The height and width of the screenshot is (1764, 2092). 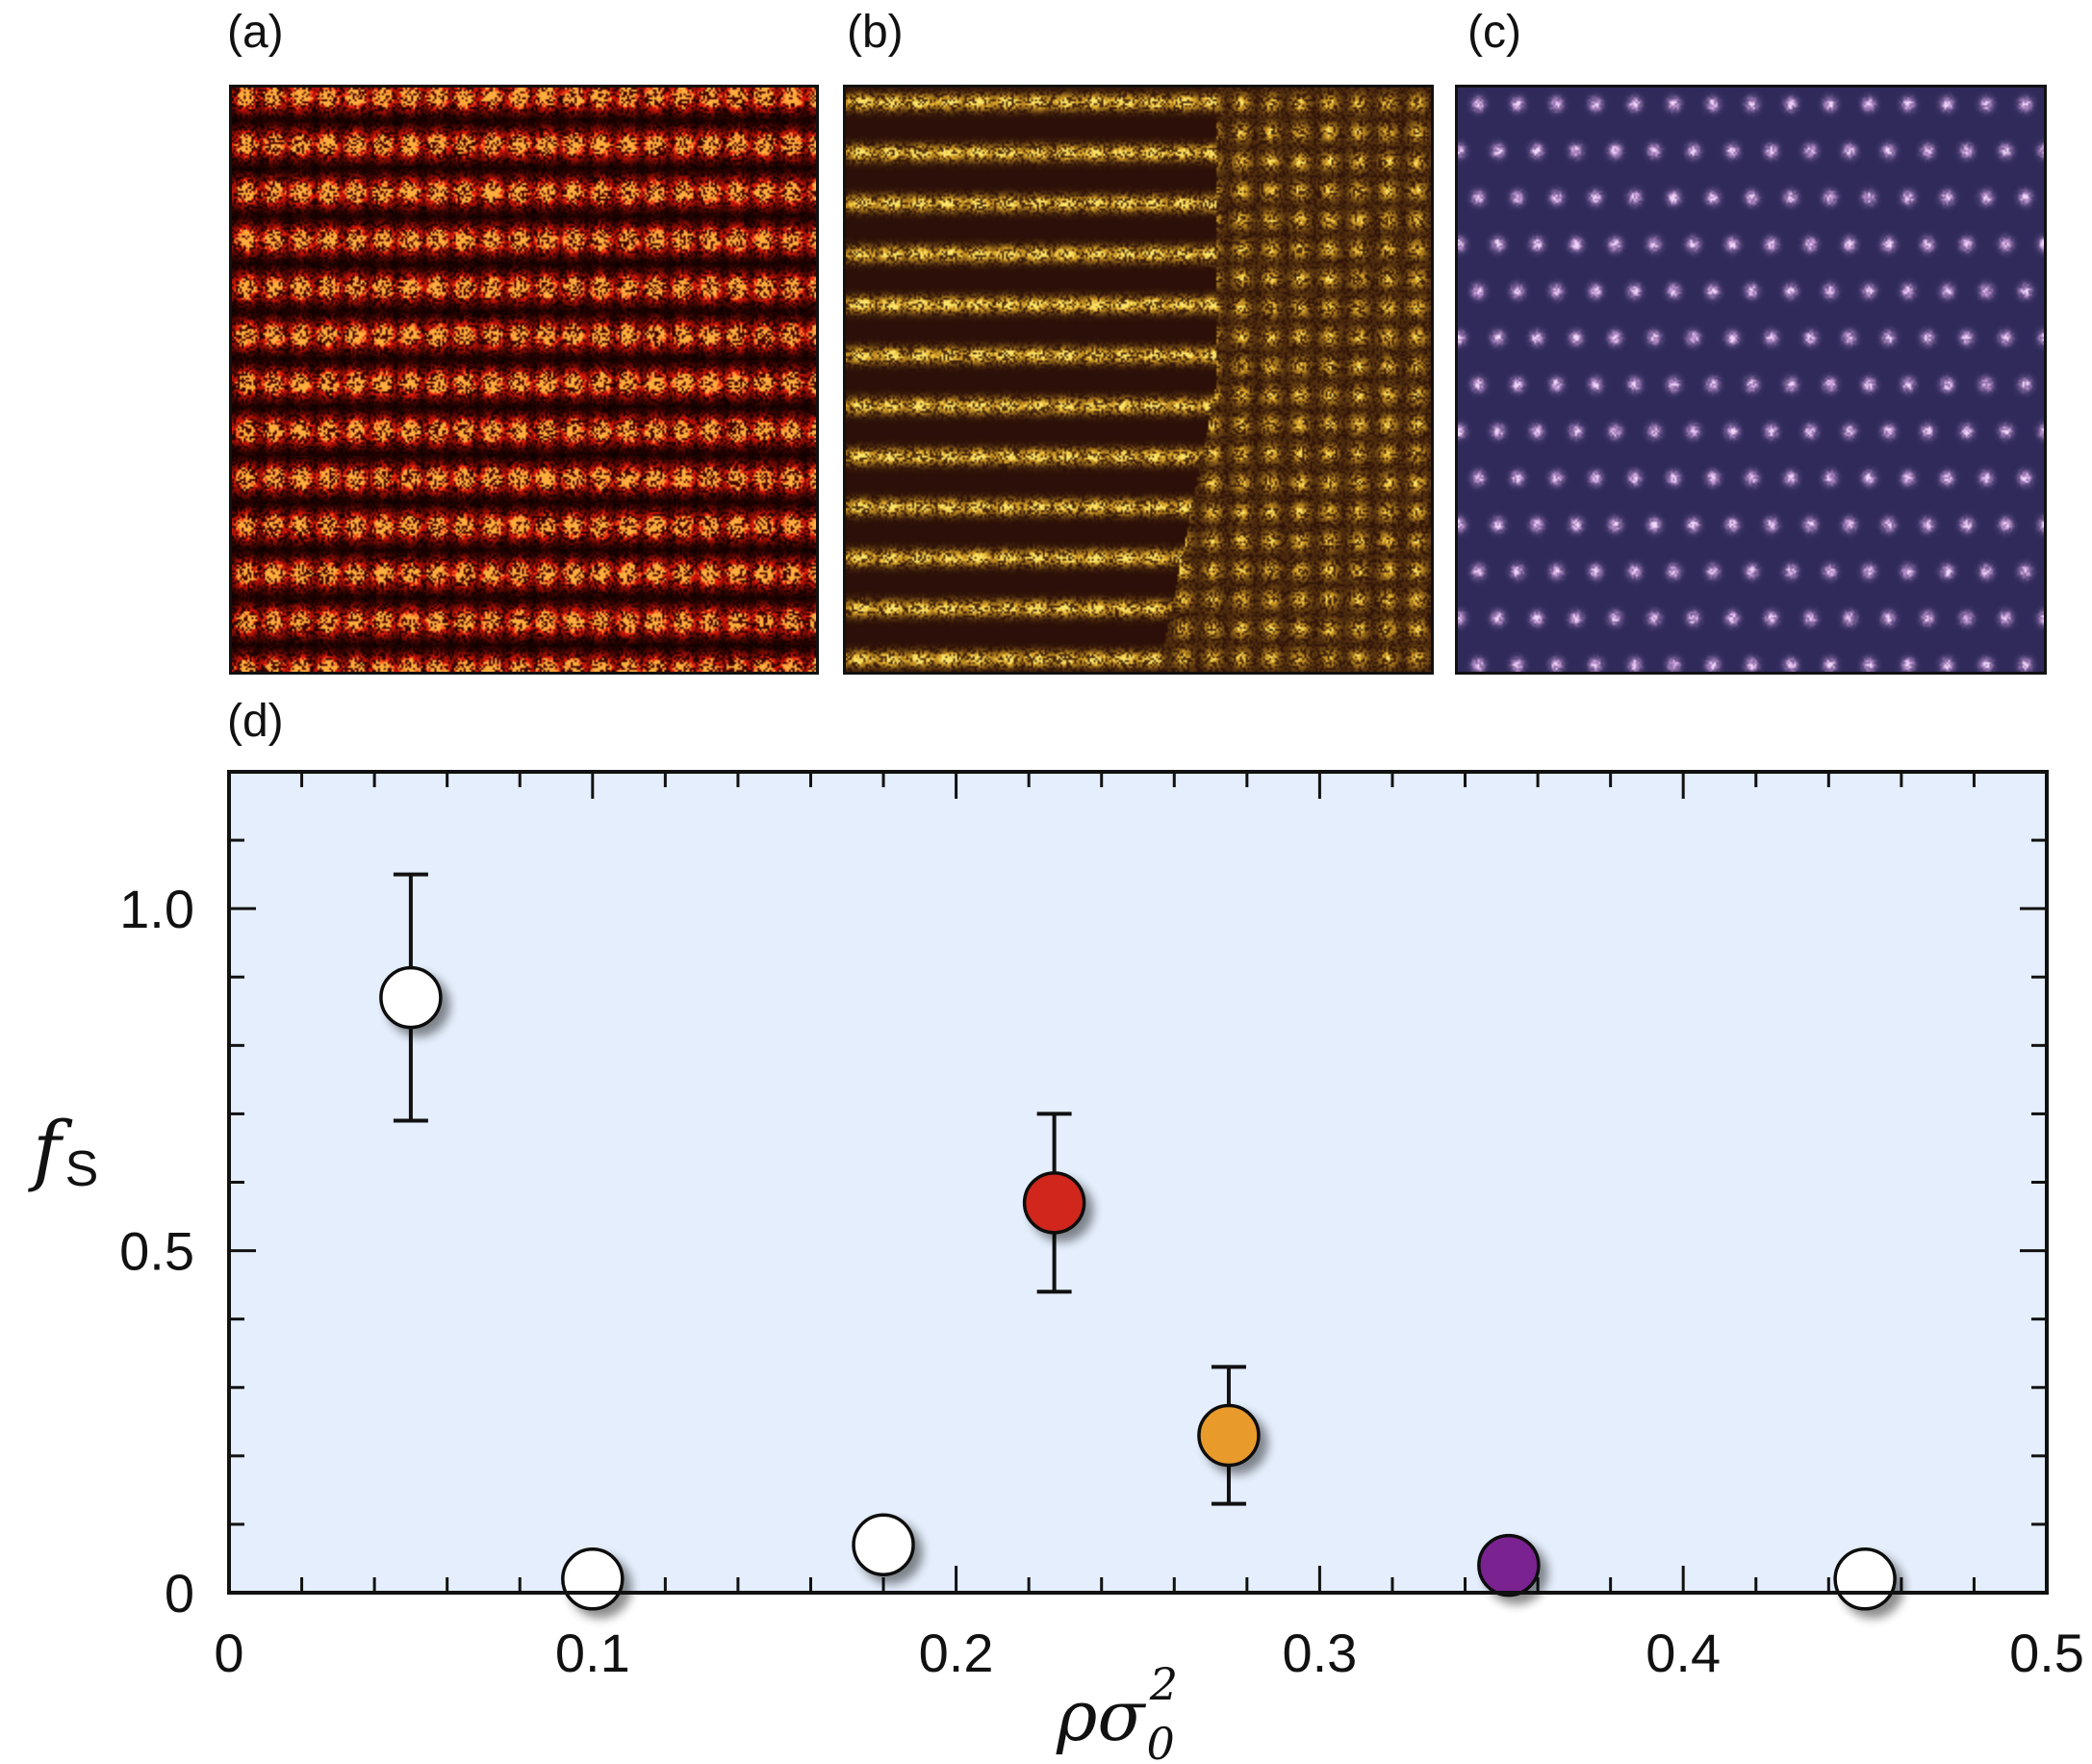 I want to click on density-panel-a, so click(x=524, y=380).